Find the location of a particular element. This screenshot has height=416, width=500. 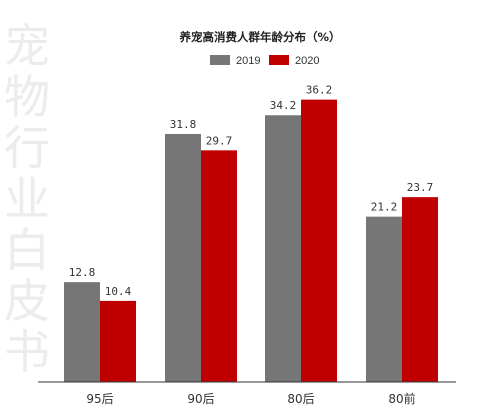

value-label-2020-1: 29.7 is located at coordinates (219, 140).